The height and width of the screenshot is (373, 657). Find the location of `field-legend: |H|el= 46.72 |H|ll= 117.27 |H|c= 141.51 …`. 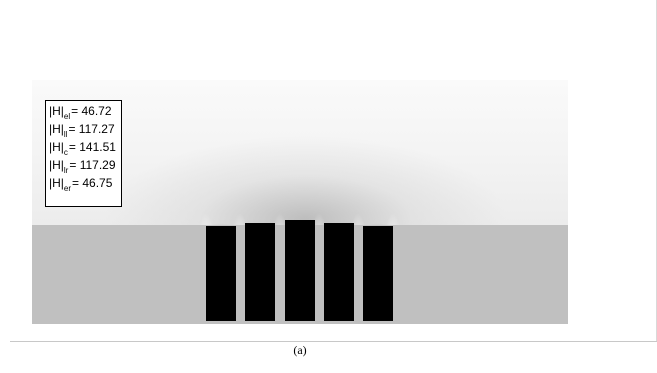

field-legend: |H|el= 46.72 |H|ll= 117.27 |H|c= 141.51 … is located at coordinates (83, 153).